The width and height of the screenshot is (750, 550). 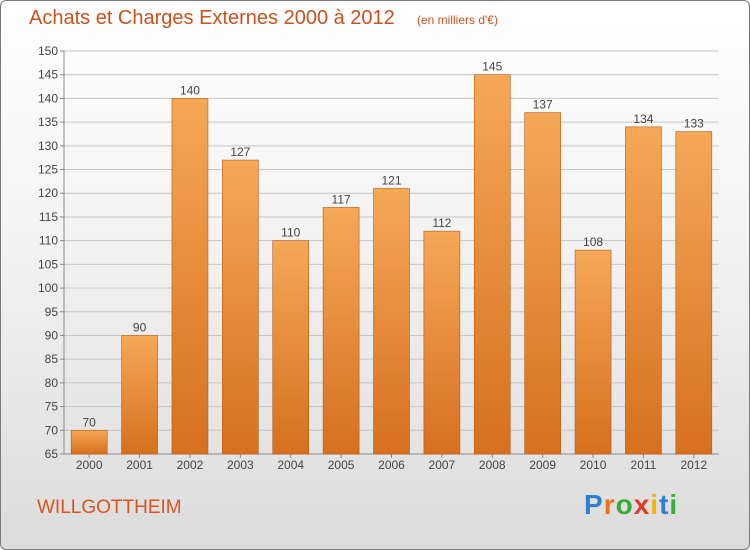 I want to click on data-label: 110, so click(x=290, y=233).